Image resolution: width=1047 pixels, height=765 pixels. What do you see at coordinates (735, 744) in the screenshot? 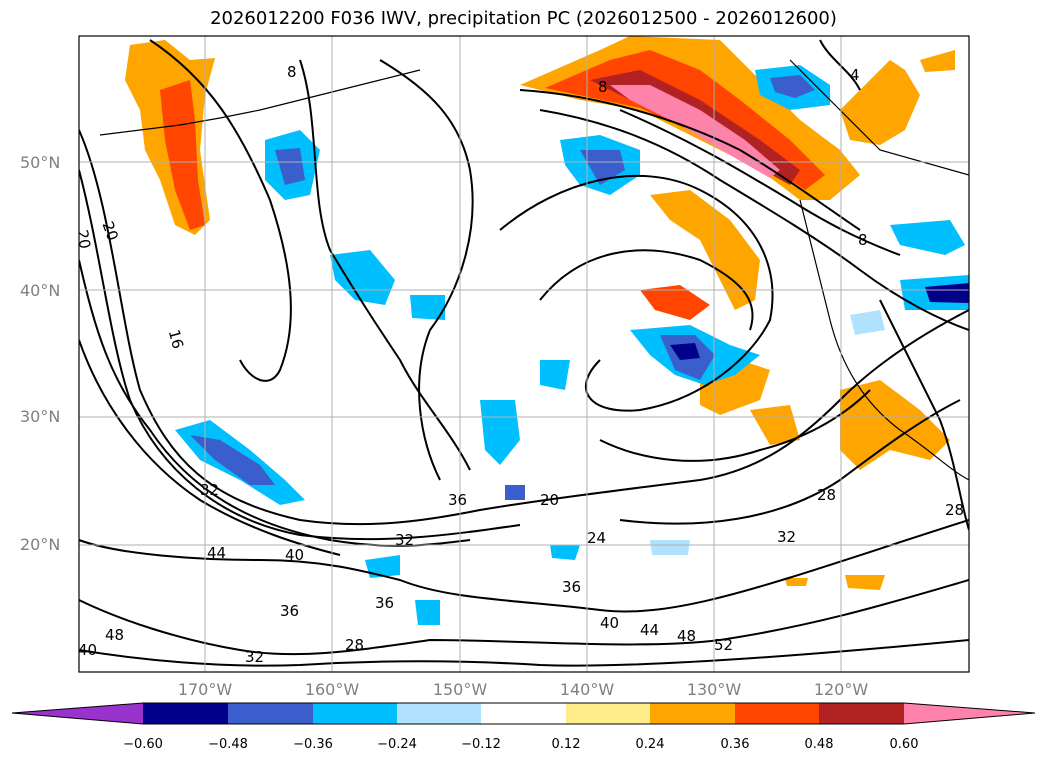
I see `colorbar-tick-label: 0.36` at bounding box center [735, 744].